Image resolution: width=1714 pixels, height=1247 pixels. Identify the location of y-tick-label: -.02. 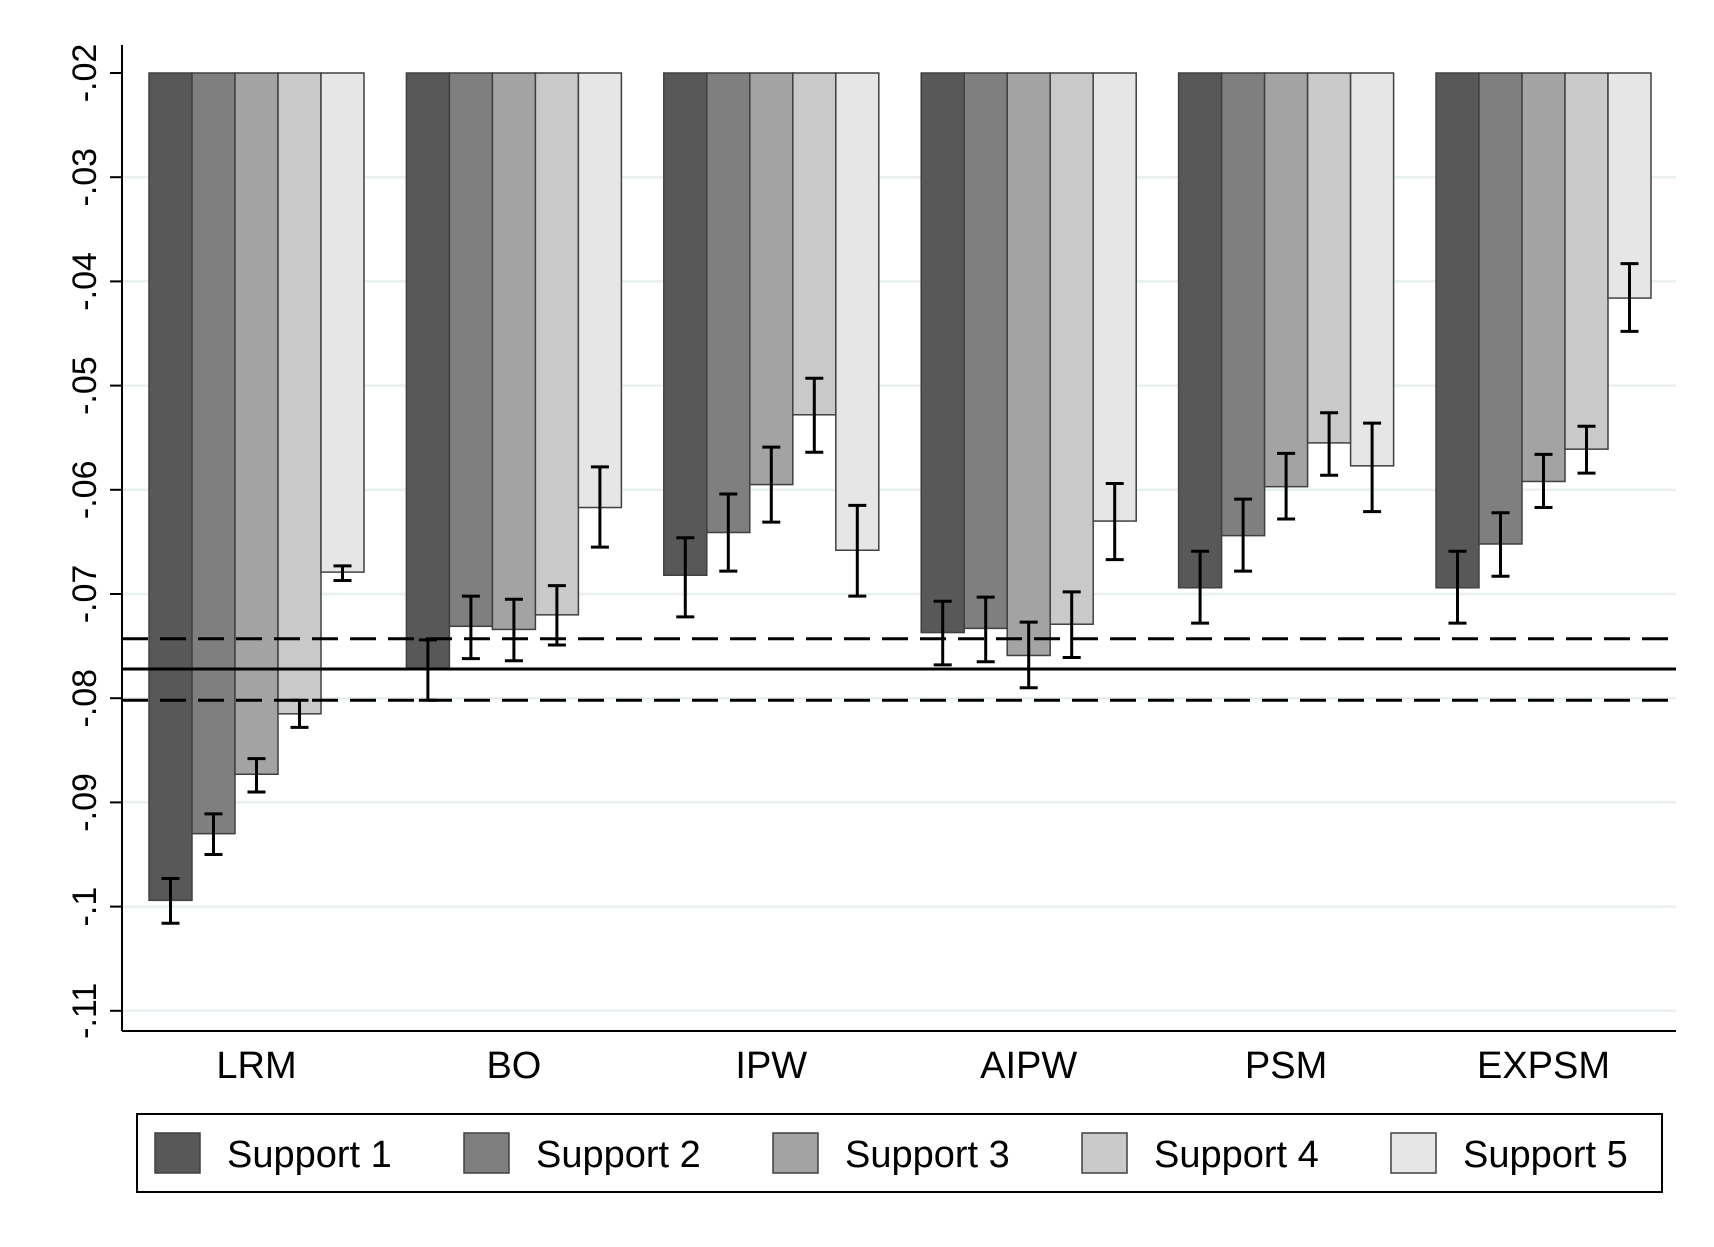
(85, 73).